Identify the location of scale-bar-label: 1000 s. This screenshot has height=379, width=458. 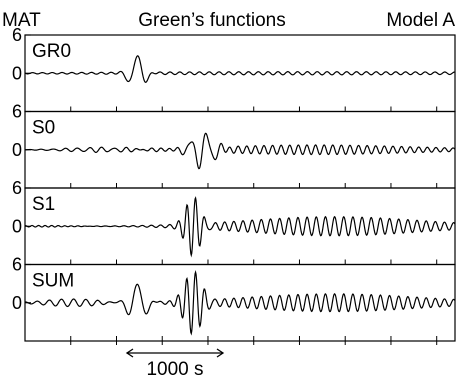
(174, 369).